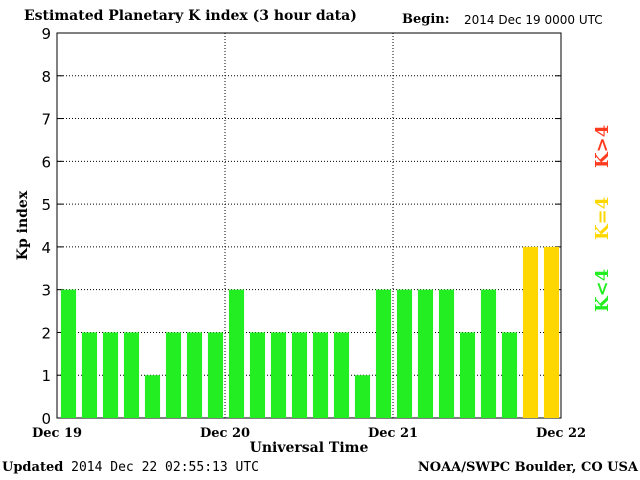  What do you see at coordinates (57, 433) in the screenshot?
I see `x-tick-label: Dec 19` at bounding box center [57, 433].